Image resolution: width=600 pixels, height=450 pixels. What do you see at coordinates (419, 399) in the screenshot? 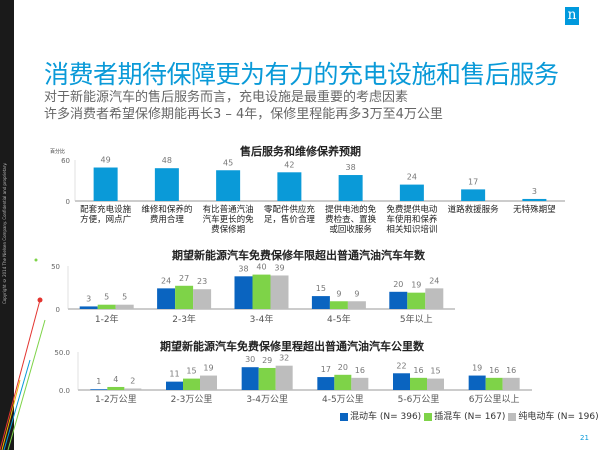
I see `category-label: 5-6万公里` at bounding box center [419, 399].